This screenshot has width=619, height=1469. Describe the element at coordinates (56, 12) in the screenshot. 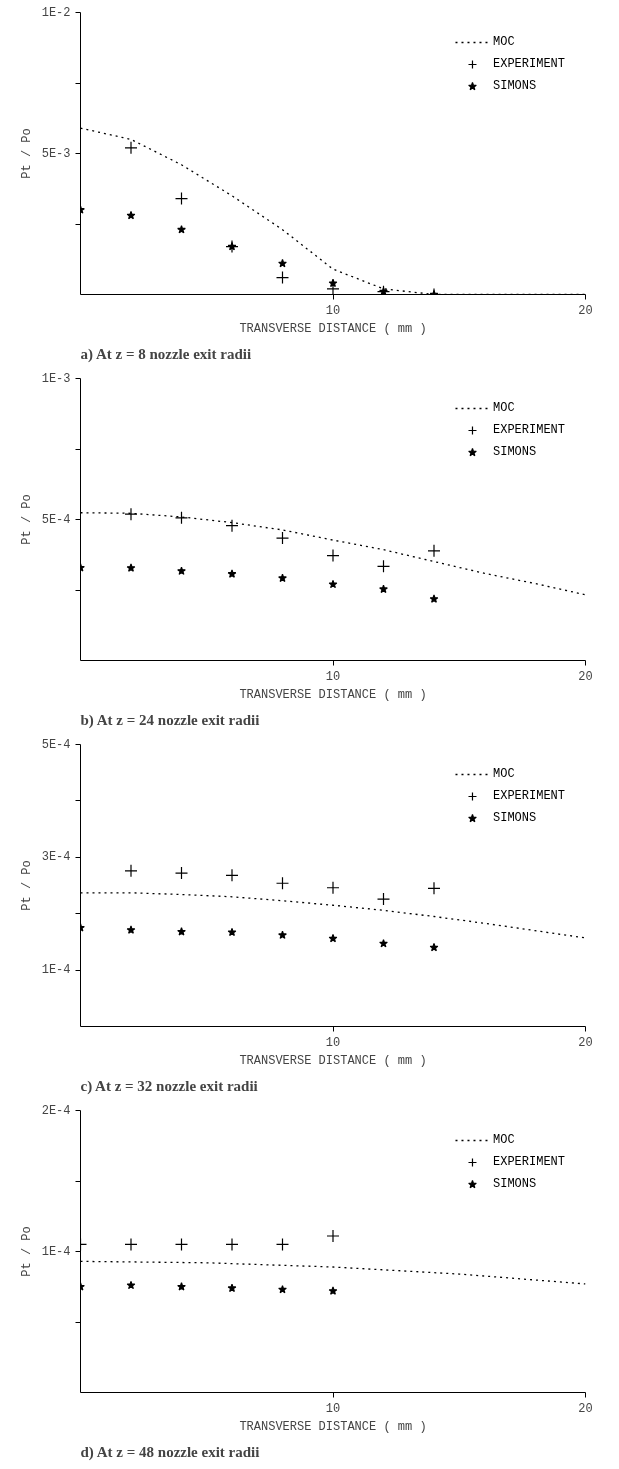

I see `y-tick-label: 1E-2` at that location.